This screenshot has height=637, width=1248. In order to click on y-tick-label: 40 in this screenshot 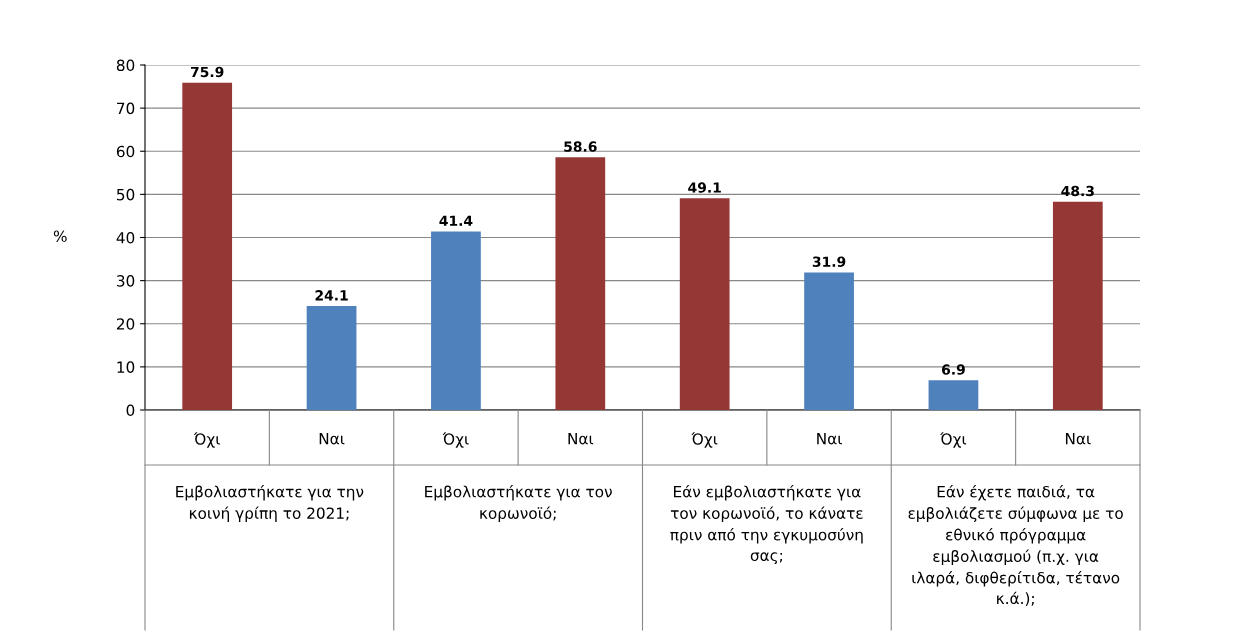, I will do `click(125, 237)`.